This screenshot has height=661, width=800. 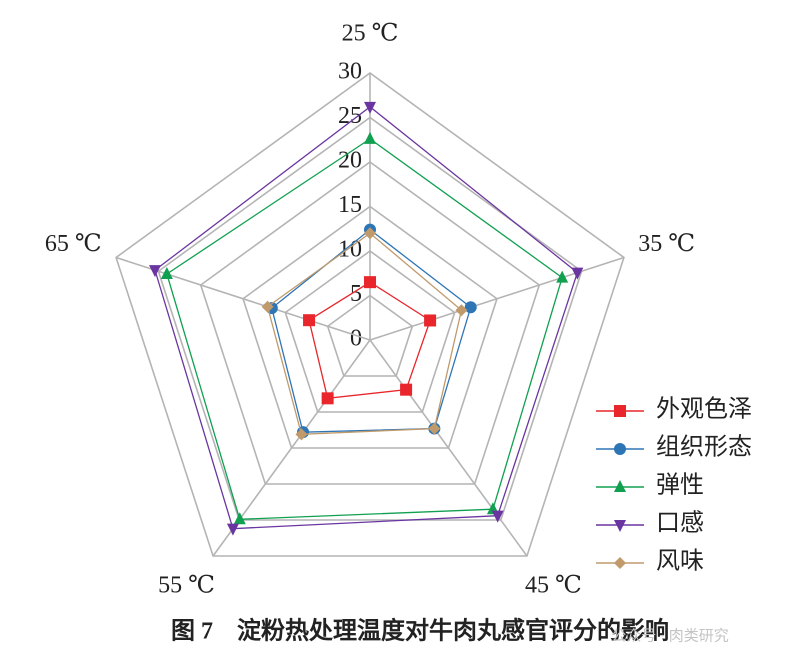 I want to click on legend-label: 风味, so click(x=680, y=561).